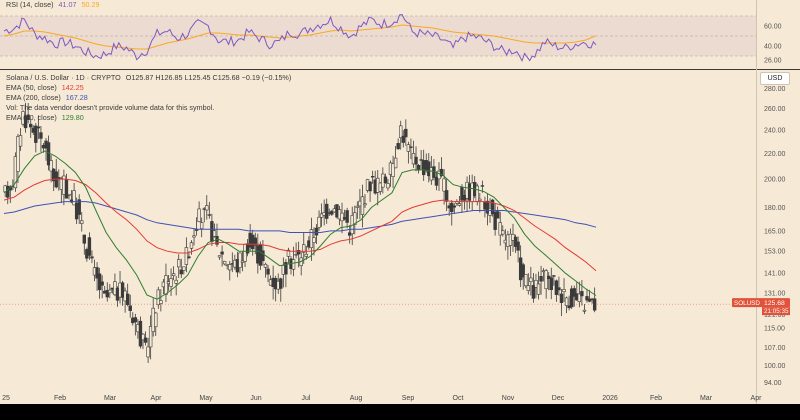  I want to click on x-tick-label: Feb, so click(656, 398).